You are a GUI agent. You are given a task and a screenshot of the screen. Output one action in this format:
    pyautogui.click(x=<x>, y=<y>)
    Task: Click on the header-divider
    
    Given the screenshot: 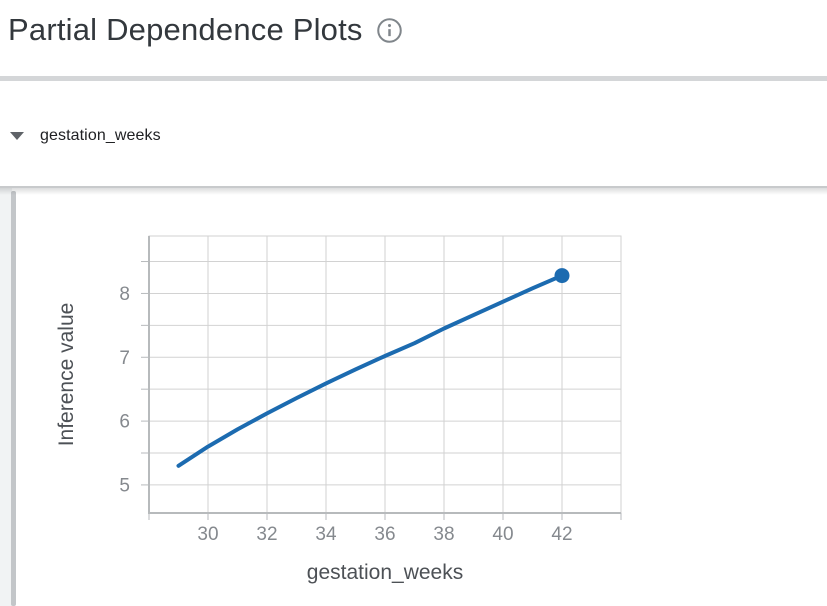 What is the action you would take?
    pyautogui.click(x=413, y=78)
    